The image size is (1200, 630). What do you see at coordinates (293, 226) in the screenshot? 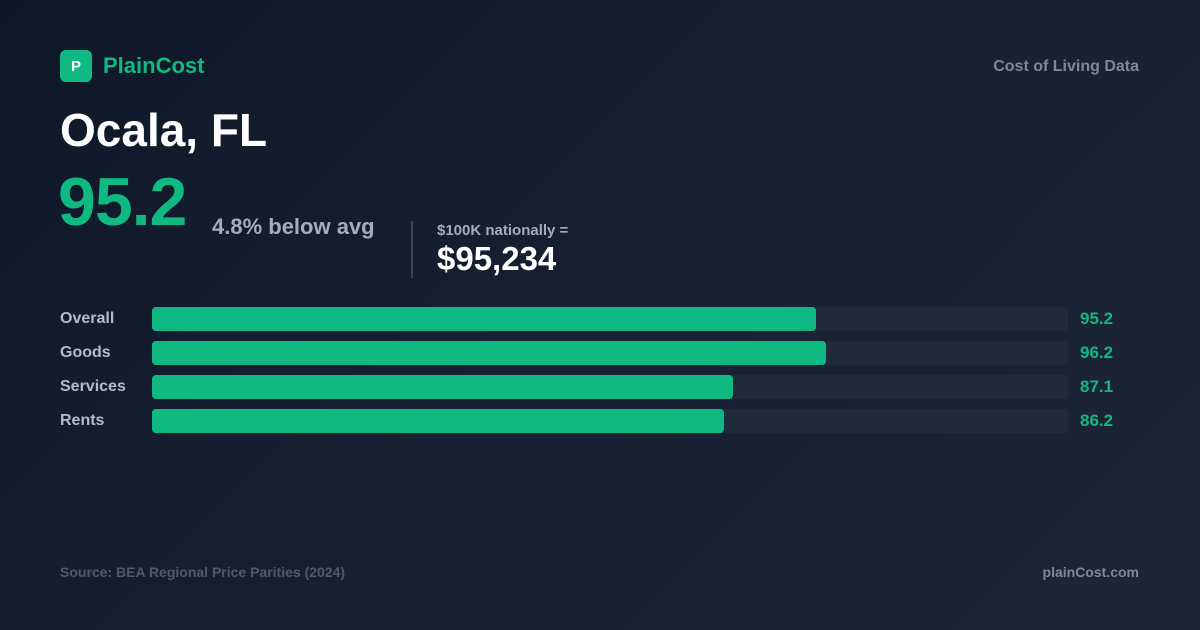
I see `index-difference: 4.8% below avg` at bounding box center [293, 226].